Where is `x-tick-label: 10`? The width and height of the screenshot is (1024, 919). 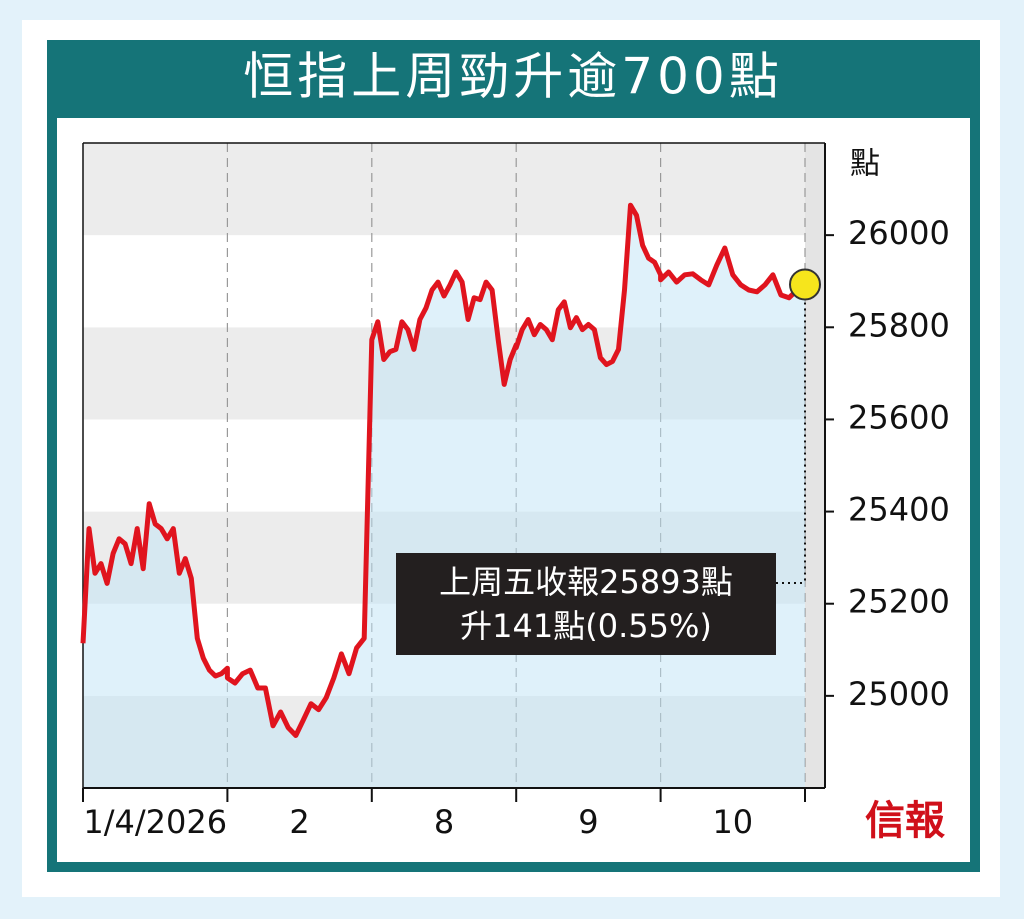 x-tick-label: 10 is located at coordinates (732, 822).